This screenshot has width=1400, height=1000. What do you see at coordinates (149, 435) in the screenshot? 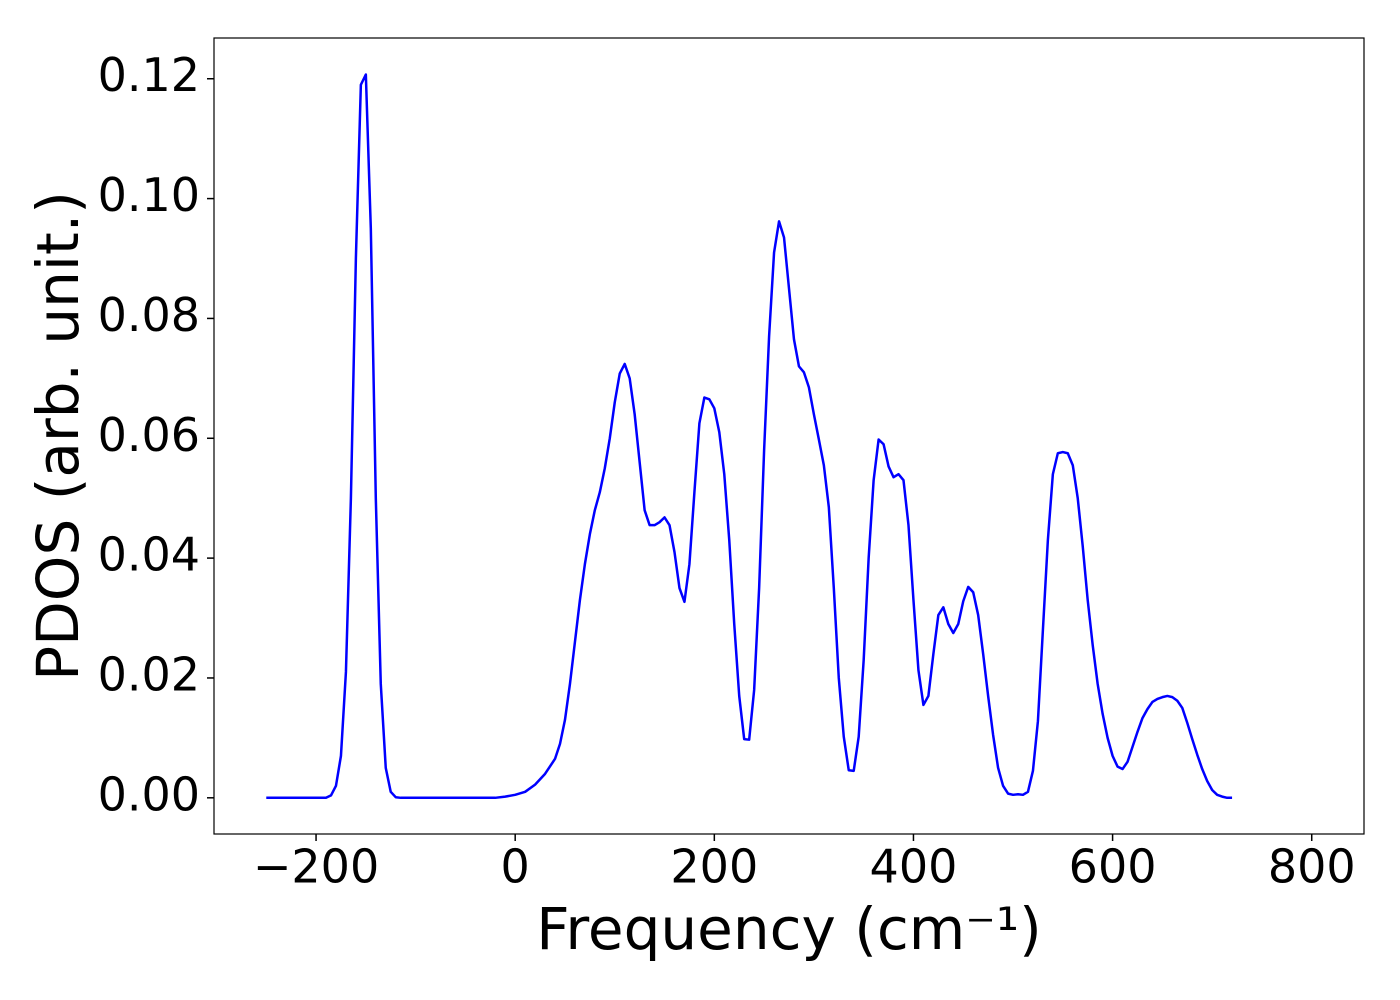
I see `y-tick-label: 0.06` at bounding box center [149, 435].